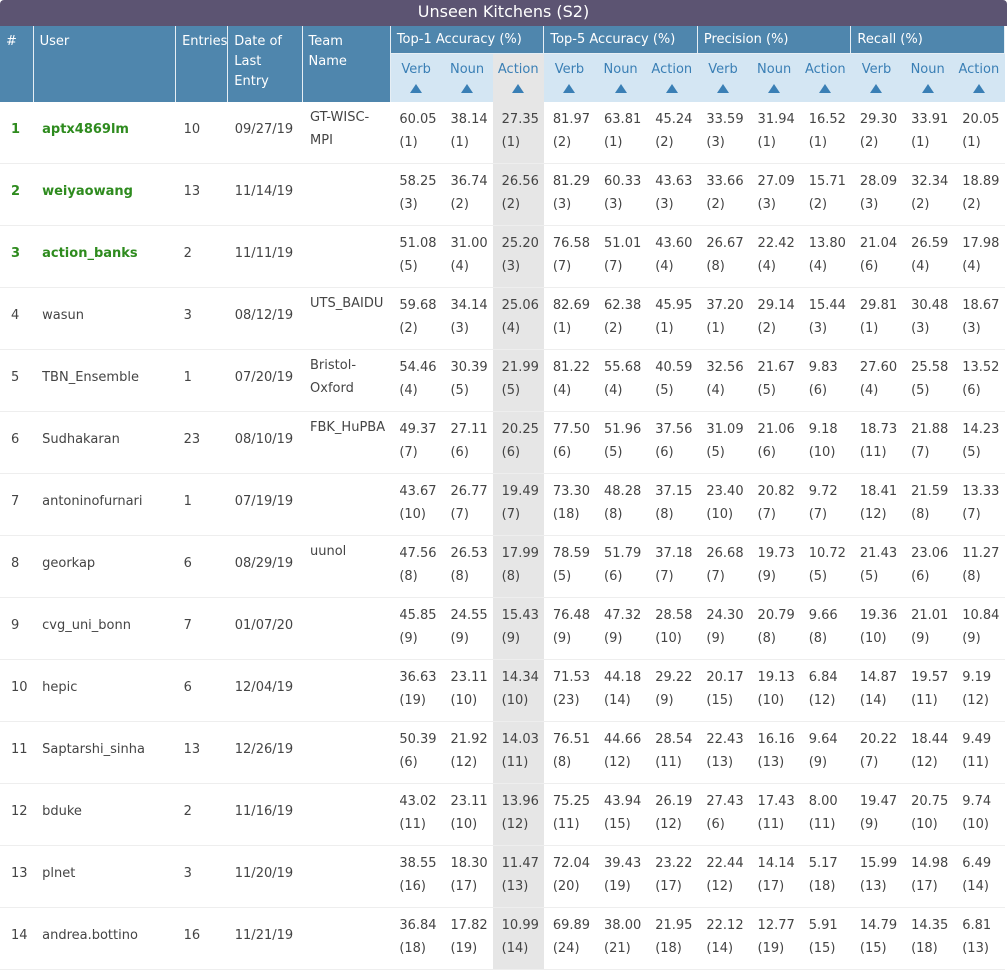  Describe the element at coordinates (518, 876) in the screenshot. I see `metric-cell: 11.47 (13)` at that location.